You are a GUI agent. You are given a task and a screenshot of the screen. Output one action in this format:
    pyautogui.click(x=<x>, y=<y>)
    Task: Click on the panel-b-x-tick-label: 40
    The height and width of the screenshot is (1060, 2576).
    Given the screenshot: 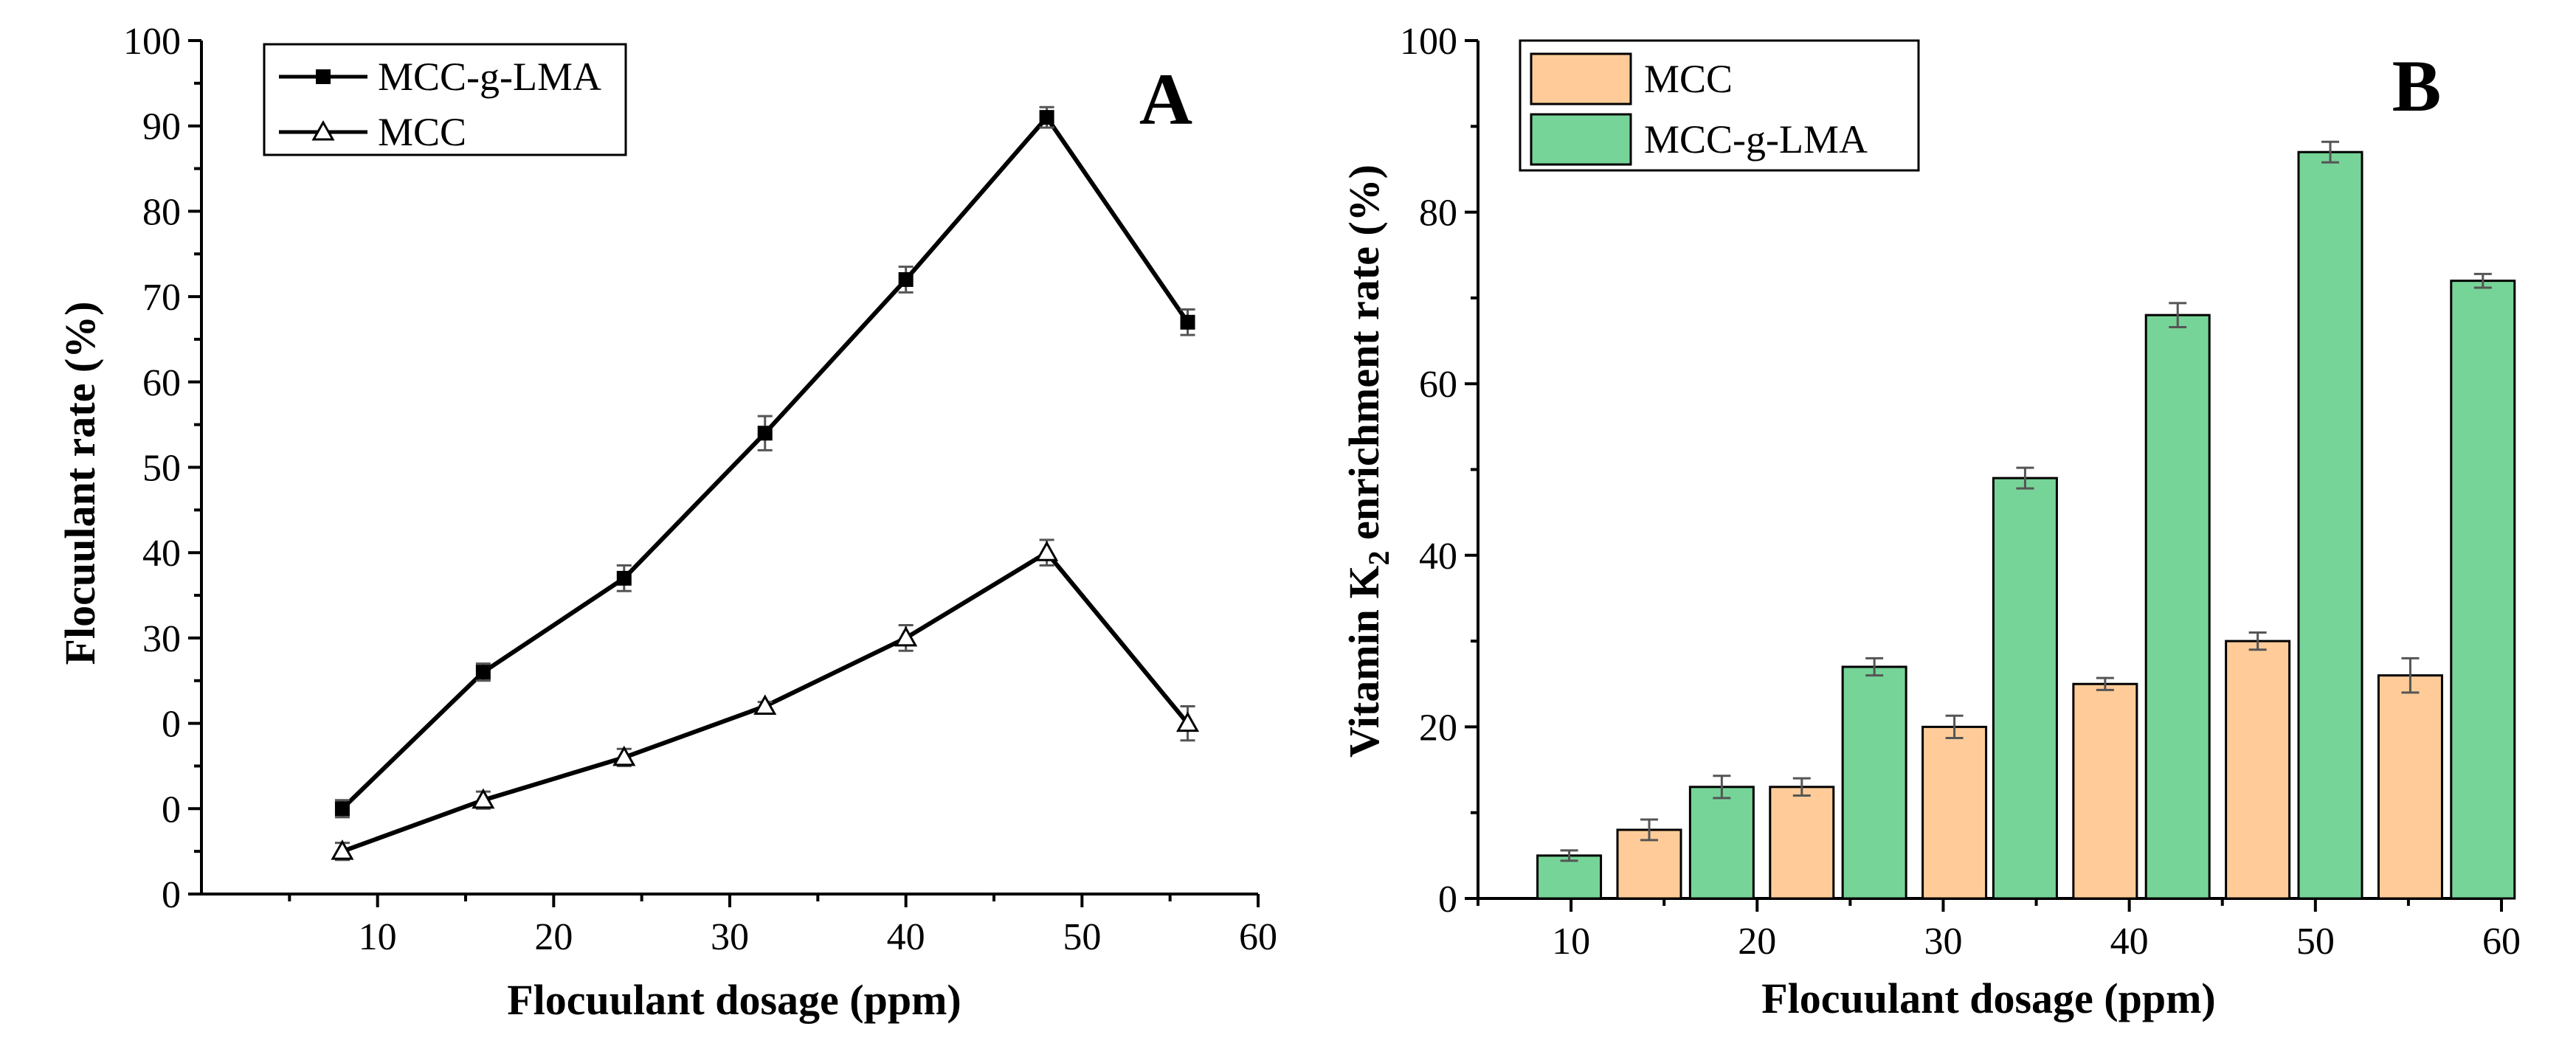 What is the action you would take?
    pyautogui.click(x=2129, y=942)
    